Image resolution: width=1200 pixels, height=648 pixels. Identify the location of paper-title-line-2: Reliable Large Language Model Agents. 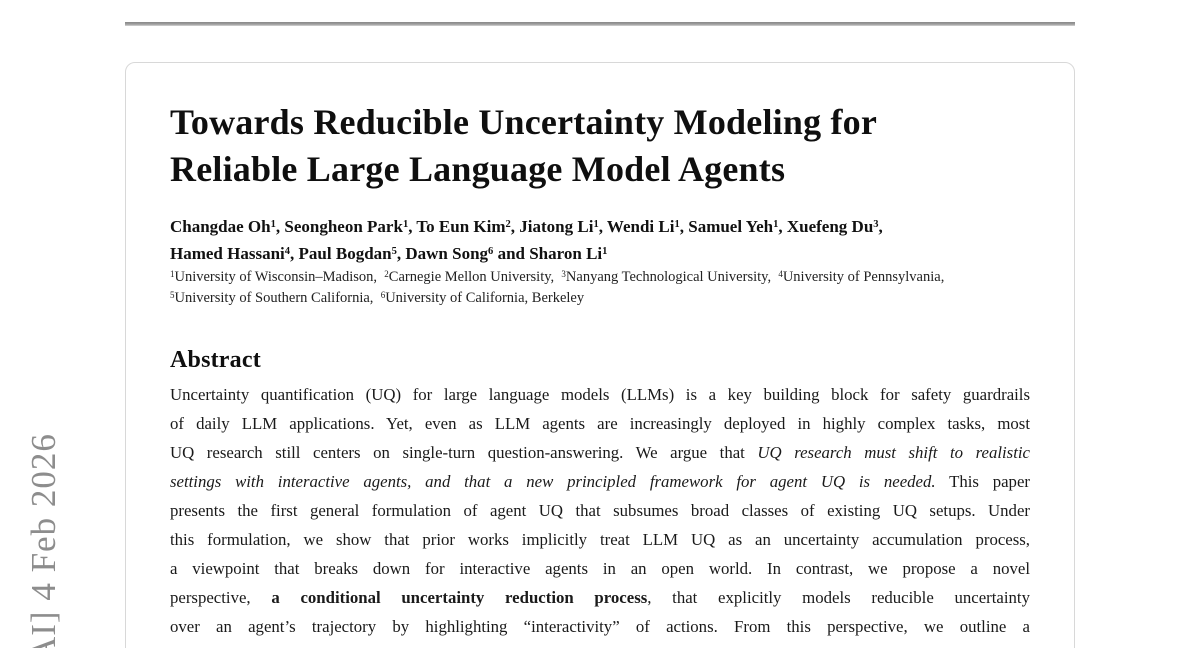
(478, 169).